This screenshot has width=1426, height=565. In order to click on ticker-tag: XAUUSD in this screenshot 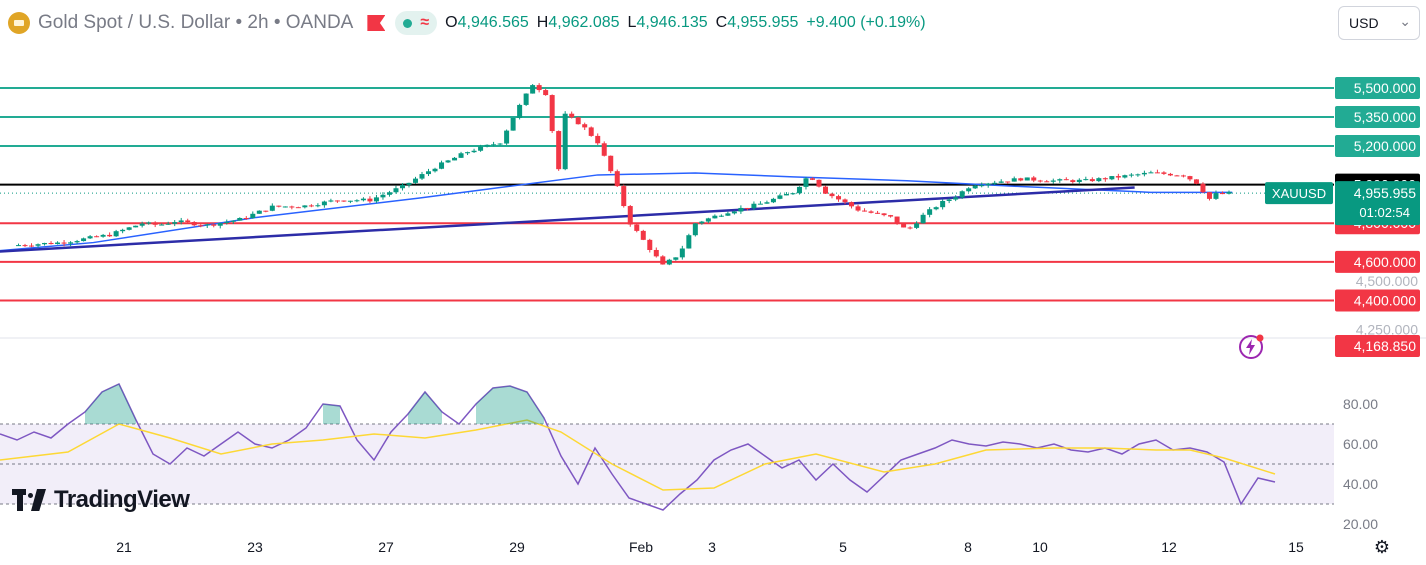, I will do `click(1299, 193)`.